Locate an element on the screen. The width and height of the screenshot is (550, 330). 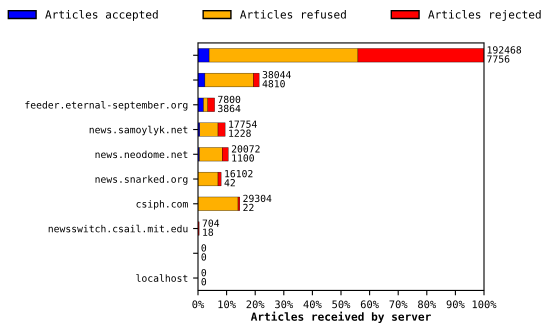
total-label: 29304 22 is located at coordinates (257, 203).